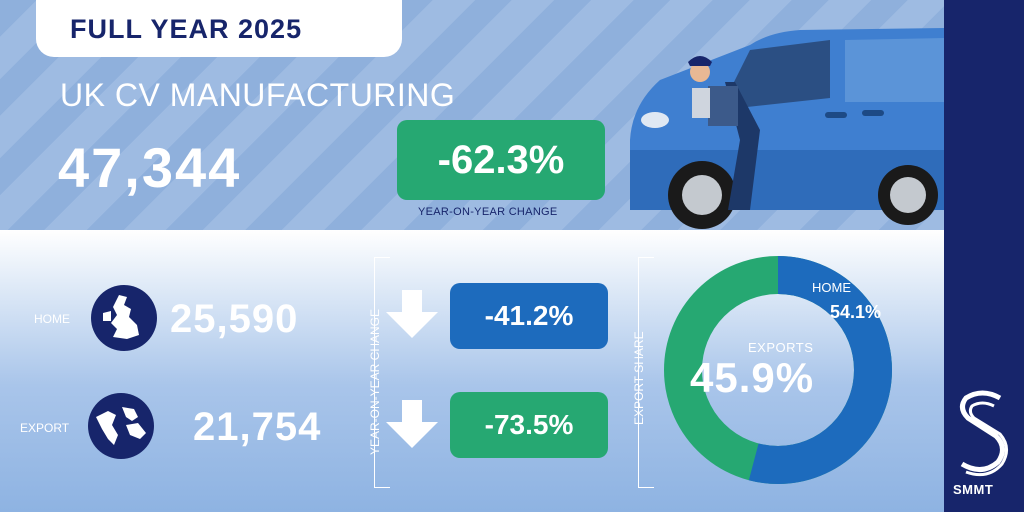 The width and height of the screenshot is (1024, 512). What do you see at coordinates (374, 372) in the screenshot?
I see `yoy-bracket` at bounding box center [374, 372].